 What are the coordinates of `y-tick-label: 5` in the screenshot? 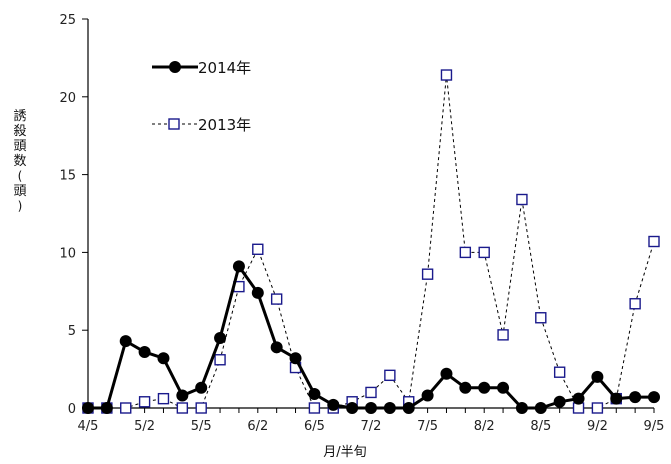 It's located at (72, 331).